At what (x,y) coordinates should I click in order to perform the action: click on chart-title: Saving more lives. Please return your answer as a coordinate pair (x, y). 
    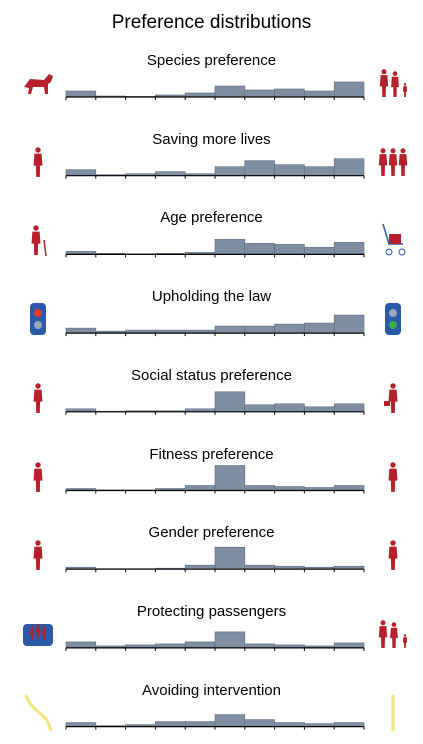
    Looking at the image, I should click on (211, 139).